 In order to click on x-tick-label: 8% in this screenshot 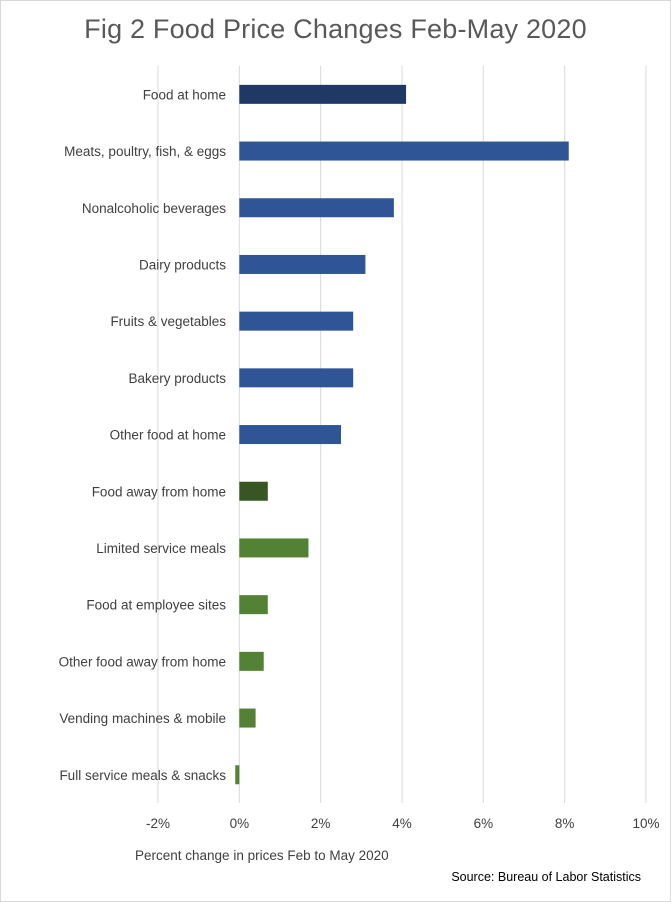, I will do `click(565, 823)`.